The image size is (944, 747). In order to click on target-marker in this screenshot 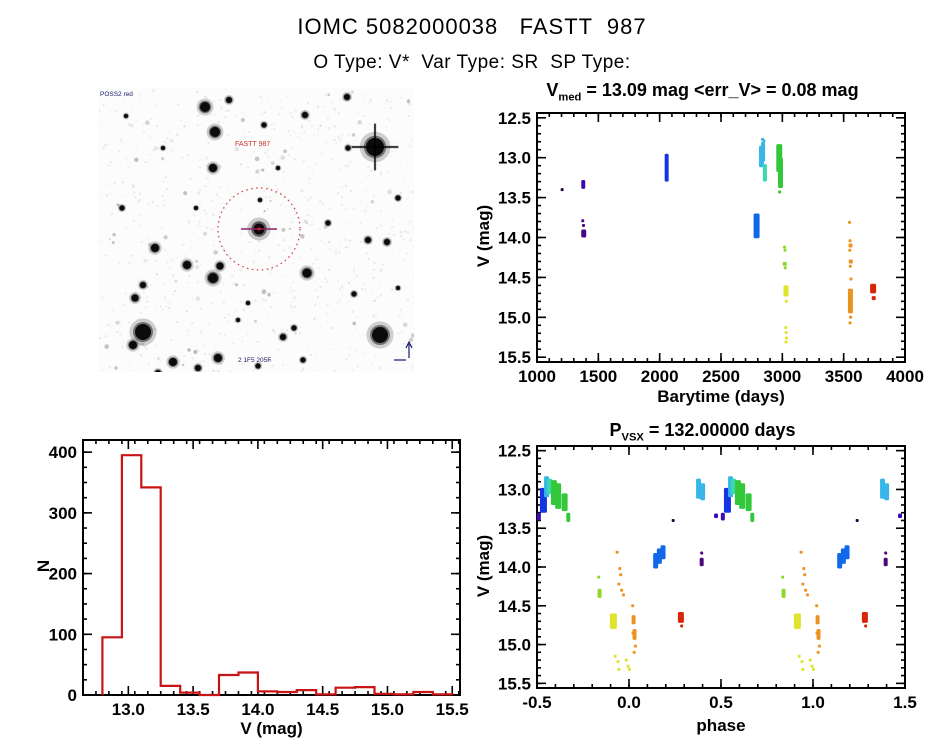, I will do `click(259, 229)`.